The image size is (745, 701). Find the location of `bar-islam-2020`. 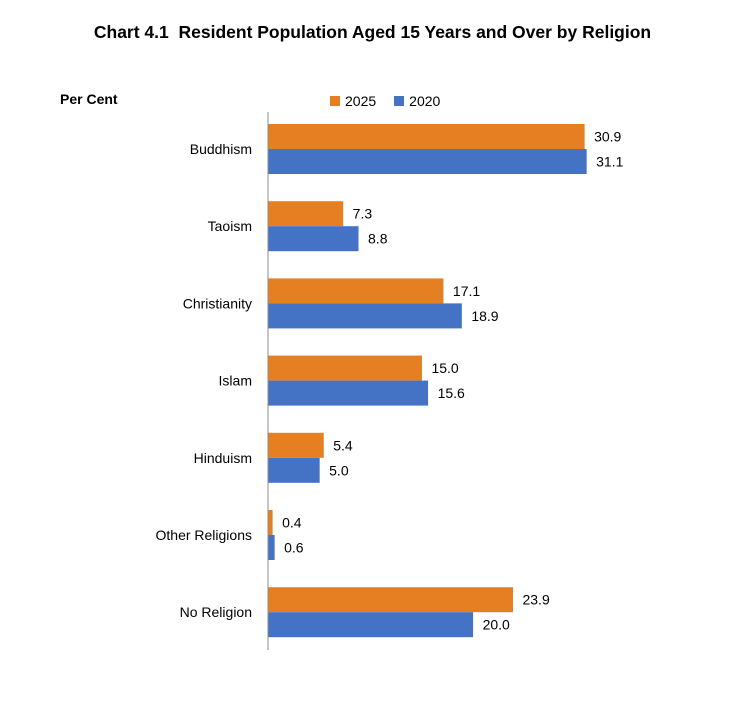

bar-islam-2020 is located at coordinates (348, 393).